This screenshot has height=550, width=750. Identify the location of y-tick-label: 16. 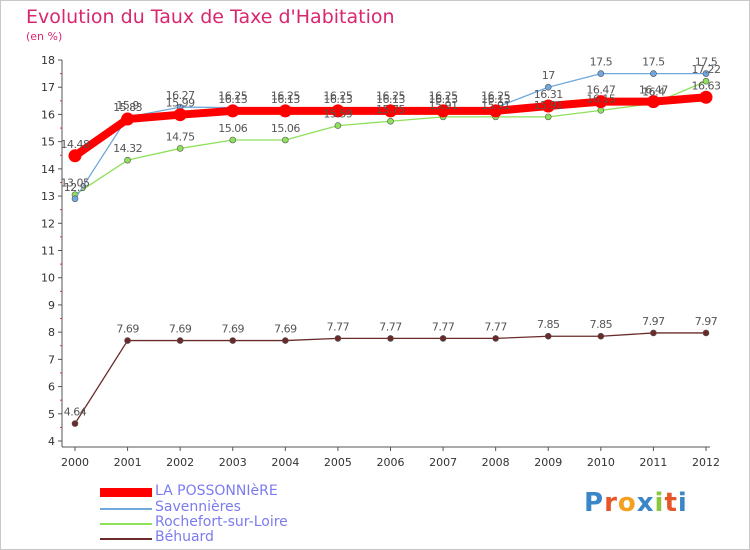
(48, 114).